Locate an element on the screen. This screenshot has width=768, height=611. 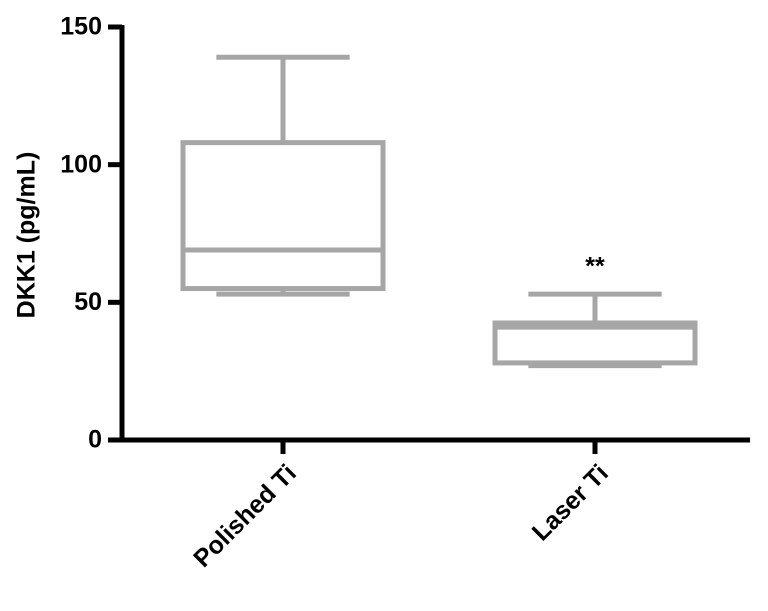
y-tick-label: 100 is located at coordinates (81, 164).